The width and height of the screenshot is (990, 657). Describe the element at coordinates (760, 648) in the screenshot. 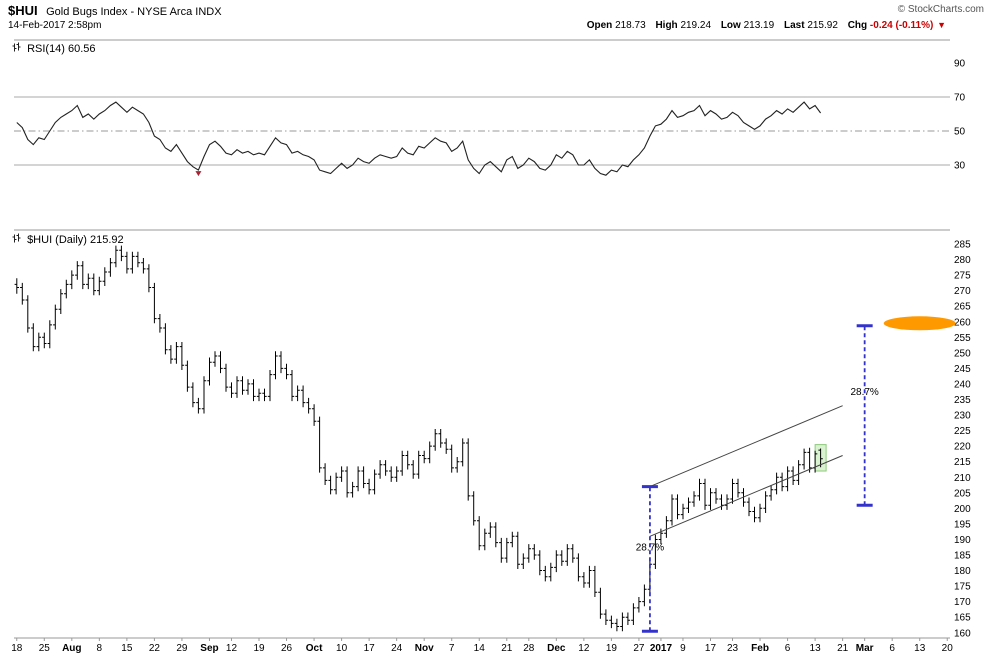

I see `svg-text: Feb` at that location.